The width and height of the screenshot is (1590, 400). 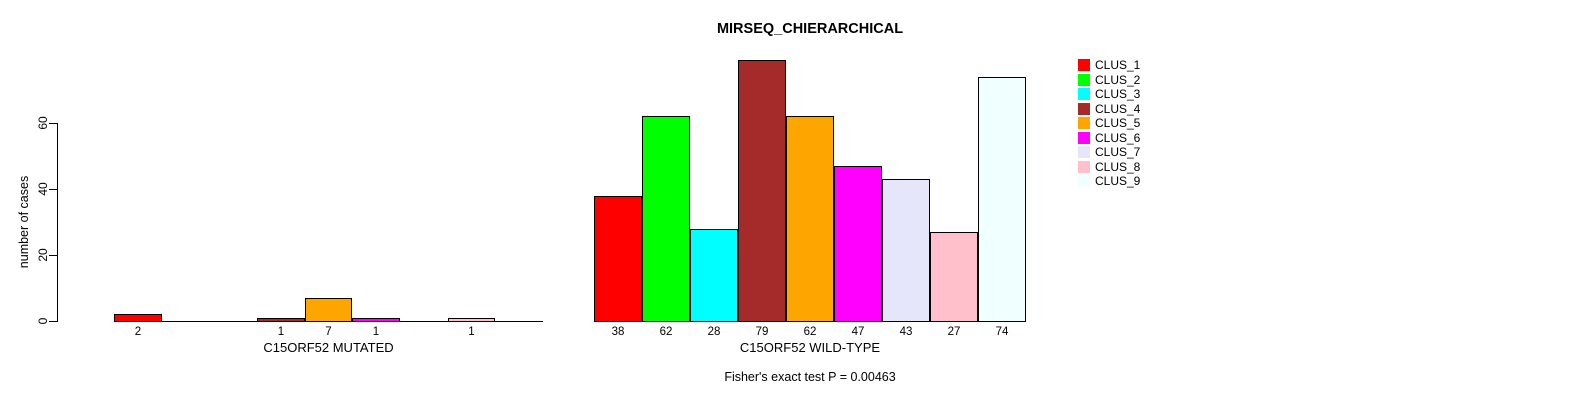 I want to click on legend-item: CLUS_5, so click(x=1109, y=123).